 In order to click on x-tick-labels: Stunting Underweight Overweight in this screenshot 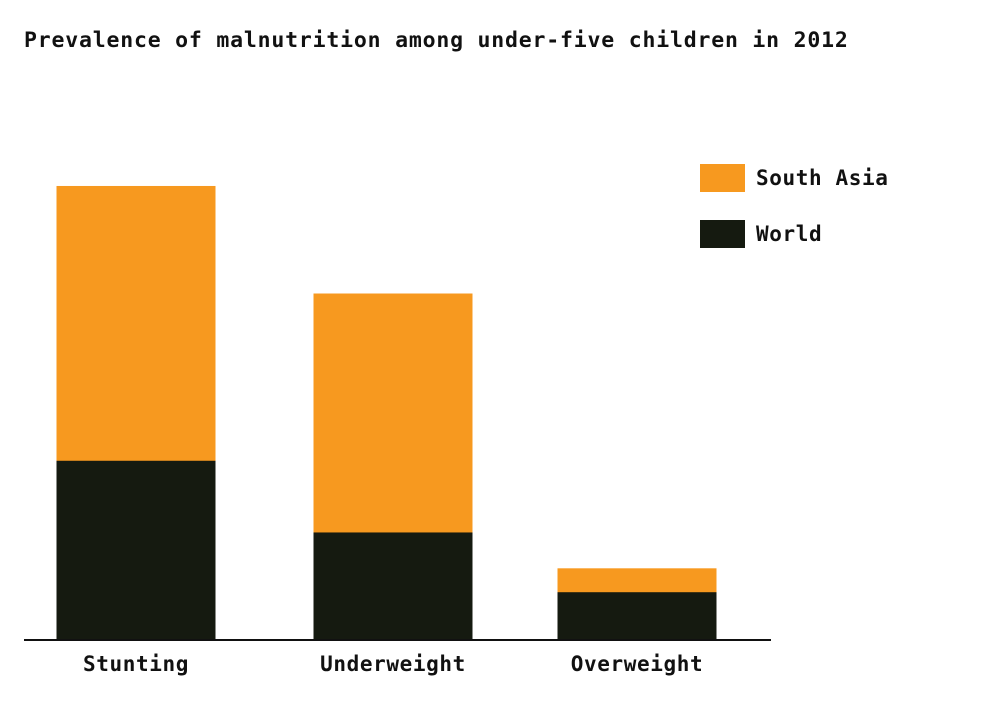, I will do `click(393, 664)`.